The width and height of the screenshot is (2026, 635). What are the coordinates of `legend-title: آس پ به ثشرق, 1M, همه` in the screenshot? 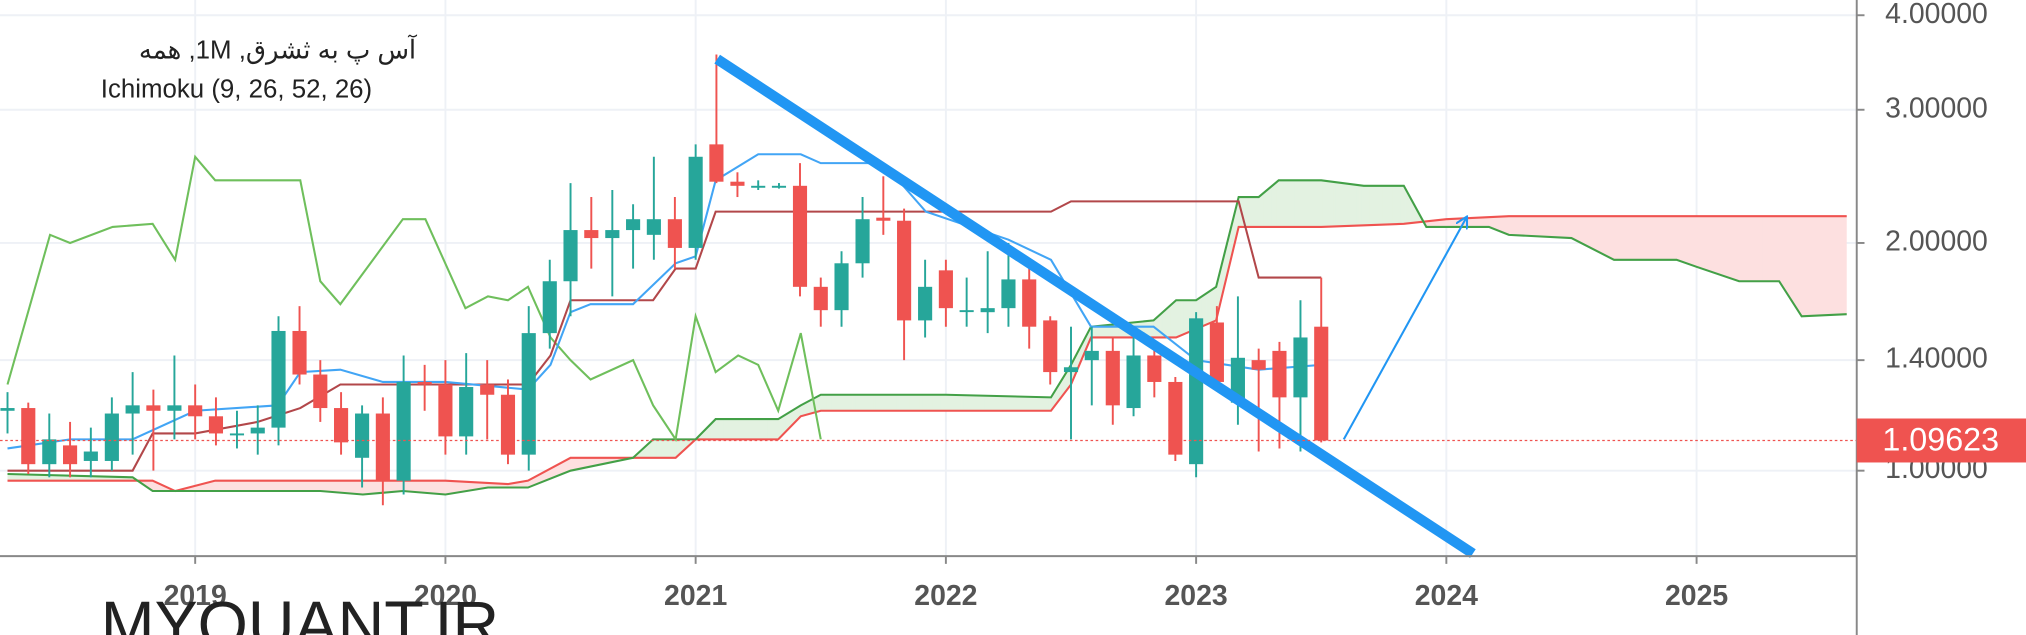 It's located at (278, 50).